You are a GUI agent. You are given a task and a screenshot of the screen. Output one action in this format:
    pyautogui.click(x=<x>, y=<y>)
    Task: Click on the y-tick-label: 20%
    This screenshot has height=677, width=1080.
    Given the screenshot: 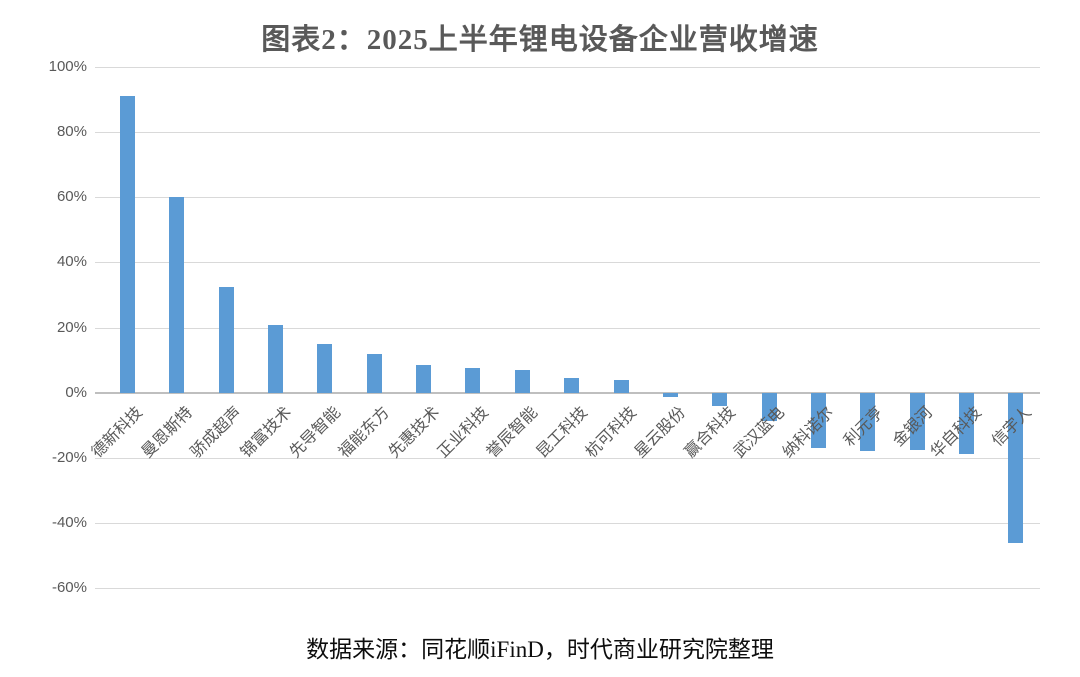 What is the action you would take?
    pyautogui.click(x=71, y=327)
    